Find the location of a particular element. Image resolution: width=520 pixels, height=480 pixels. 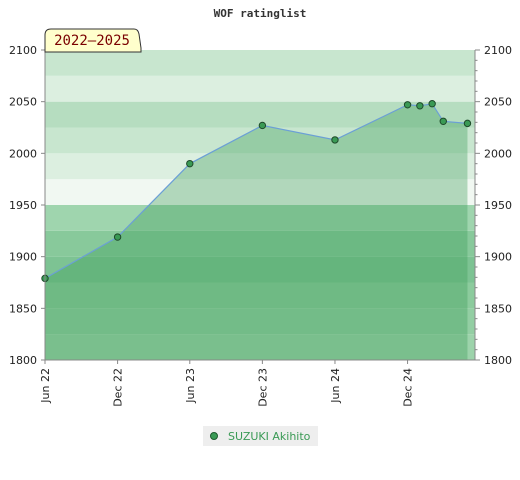

y-ticks-right: 1800 1850 1900 1950 2000 2050 2100 is located at coordinates (493, 205).